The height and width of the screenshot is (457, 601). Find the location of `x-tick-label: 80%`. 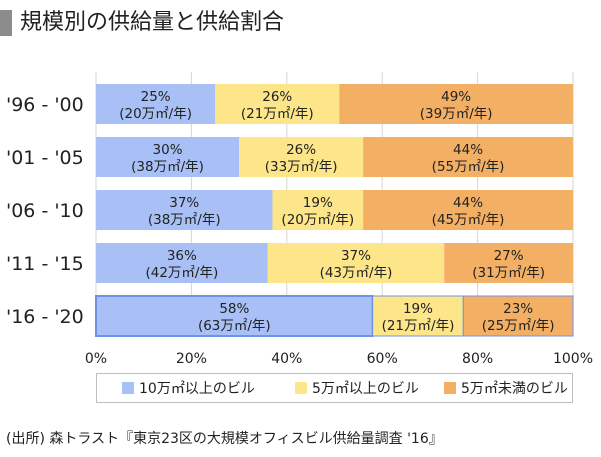

x-tick-label: 80% is located at coordinates (477, 359).